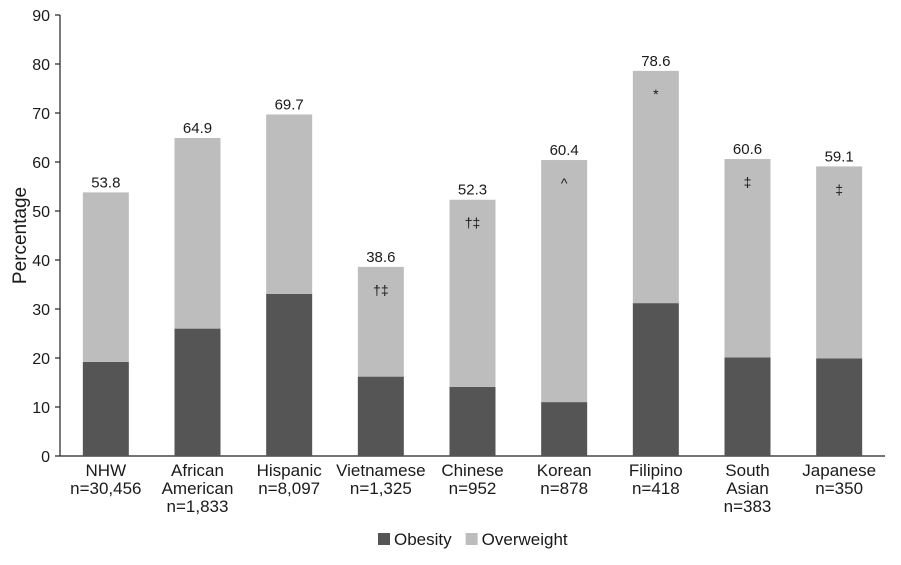  Describe the element at coordinates (564, 470) in the screenshot. I see `x-category-label: Korean` at that location.